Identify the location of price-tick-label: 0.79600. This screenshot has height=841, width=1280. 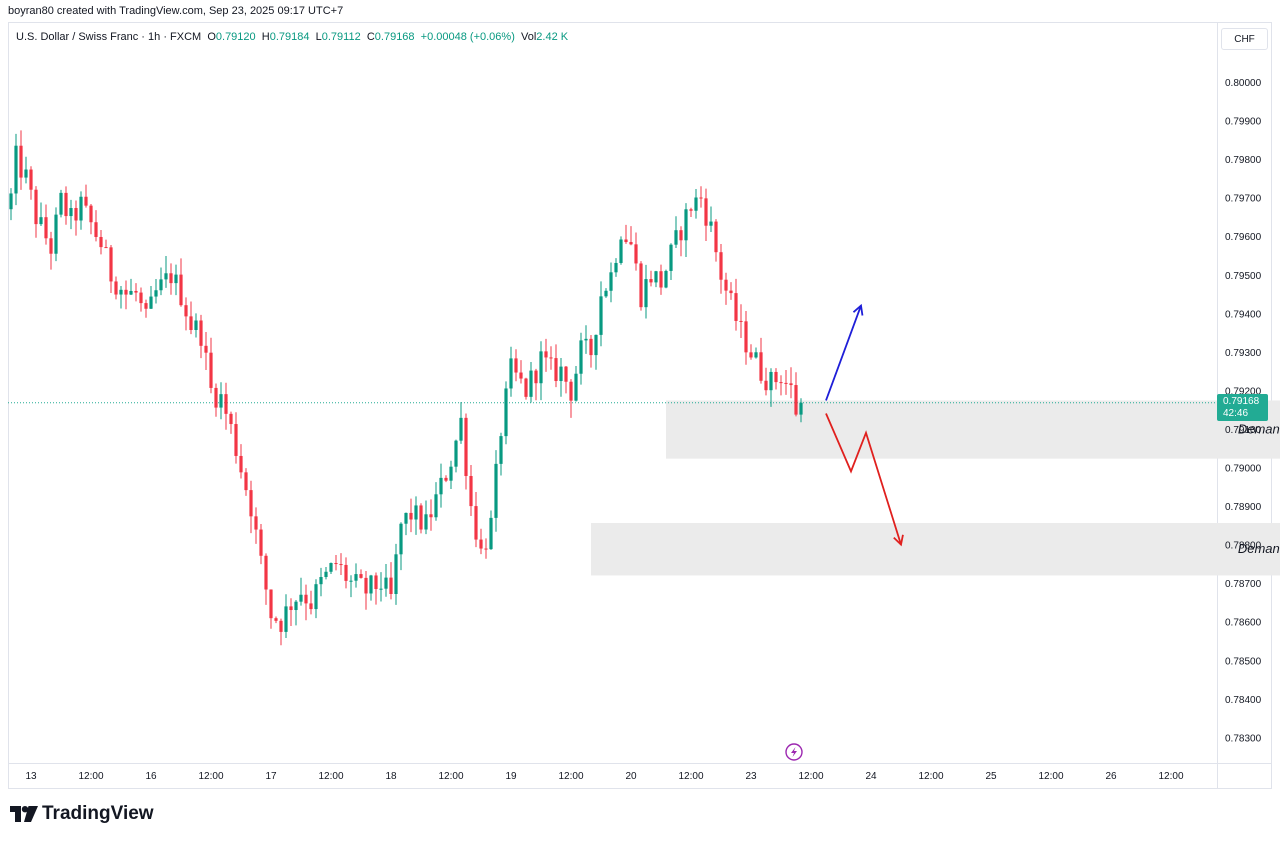
(1243, 237).